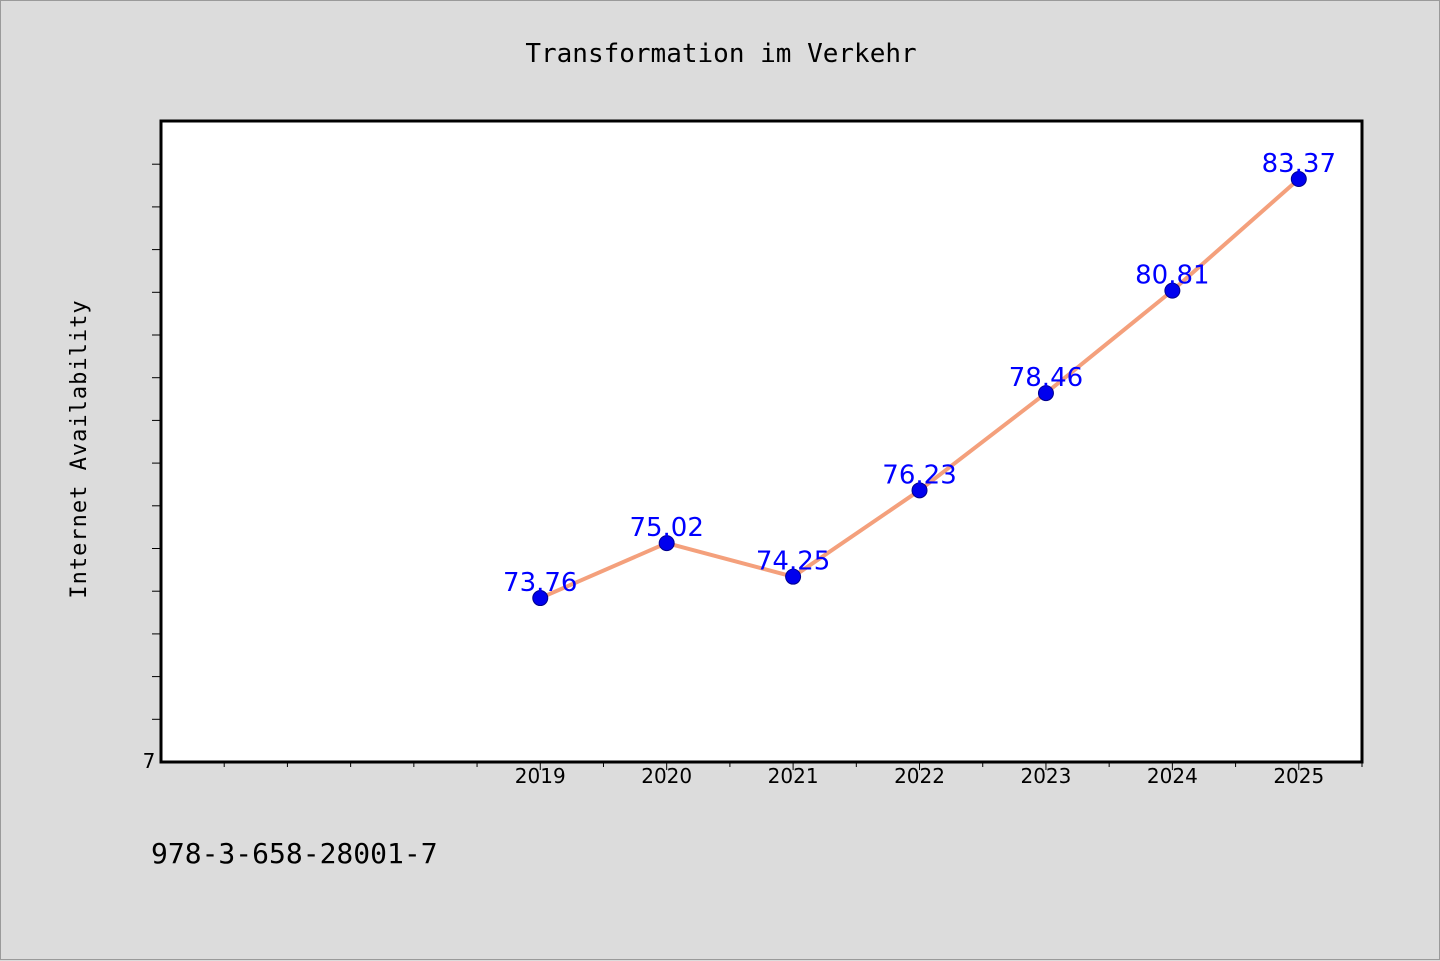 This screenshot has height=961, width=1440. I want to click on data-label: 76.23, so click(919, 475).